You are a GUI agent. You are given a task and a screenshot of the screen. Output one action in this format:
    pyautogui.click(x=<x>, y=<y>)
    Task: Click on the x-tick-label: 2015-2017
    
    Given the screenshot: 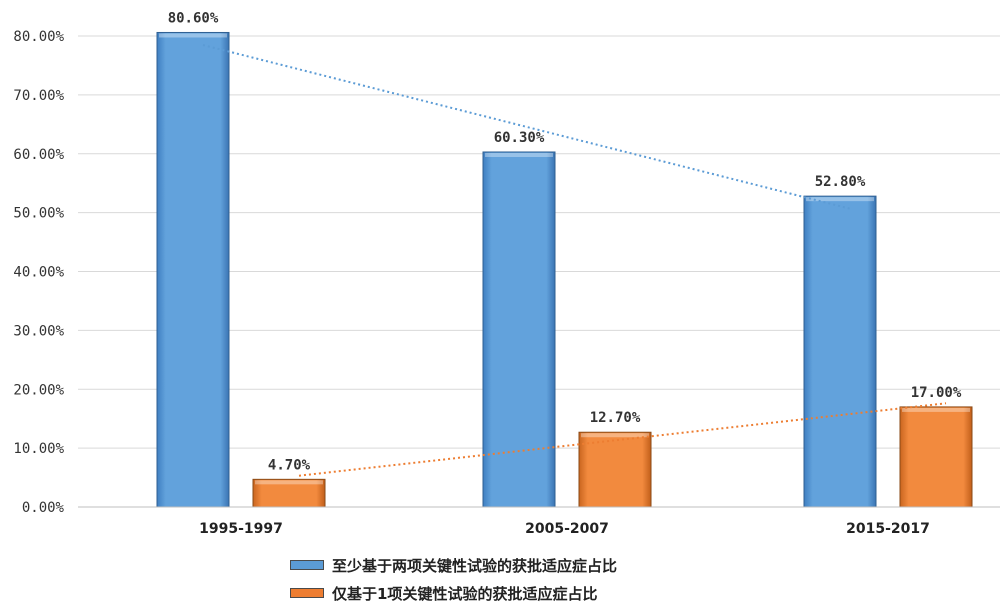 What is the action you would take?
    pyautogui.click(x=888, y=529)
    